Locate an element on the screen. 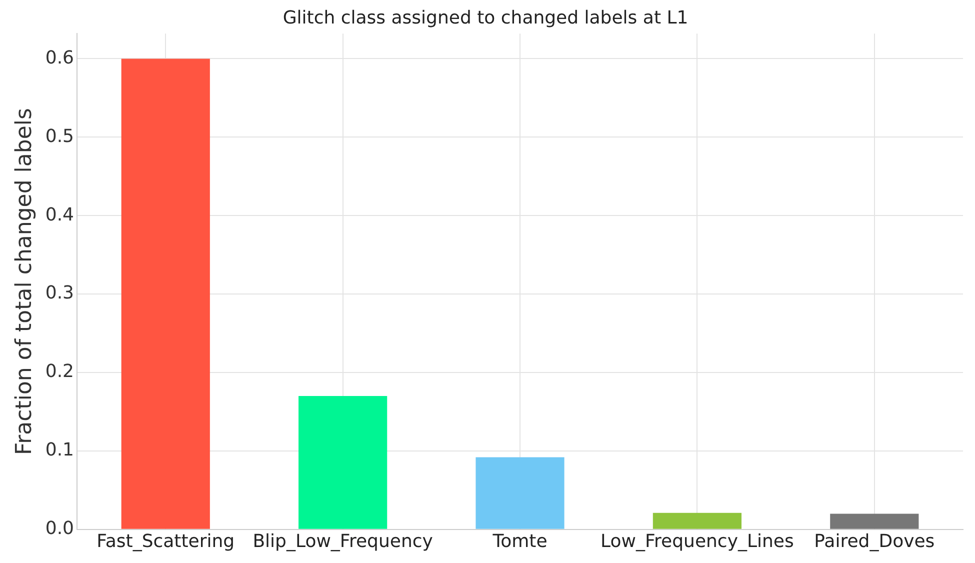 The image size is (975, 563). y-axis-title: Fraction of total changed labels is located at coordinates (24, 281).